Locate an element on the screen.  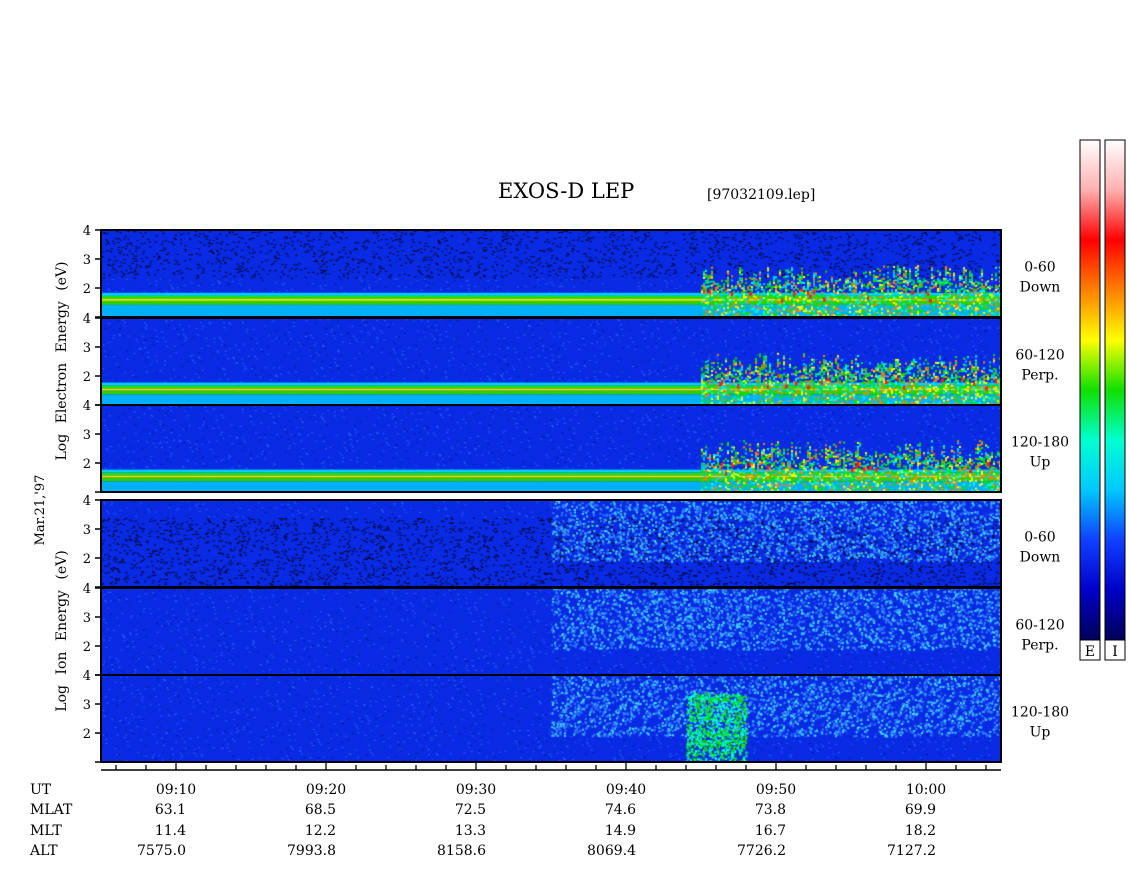
ephemeris-ut-value: 10:00 is located at coordinates (926, 790).